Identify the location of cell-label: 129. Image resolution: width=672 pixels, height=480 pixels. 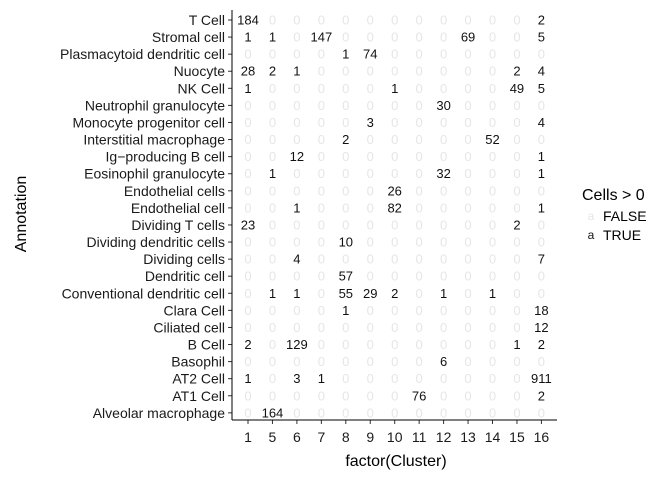
(297, 344).